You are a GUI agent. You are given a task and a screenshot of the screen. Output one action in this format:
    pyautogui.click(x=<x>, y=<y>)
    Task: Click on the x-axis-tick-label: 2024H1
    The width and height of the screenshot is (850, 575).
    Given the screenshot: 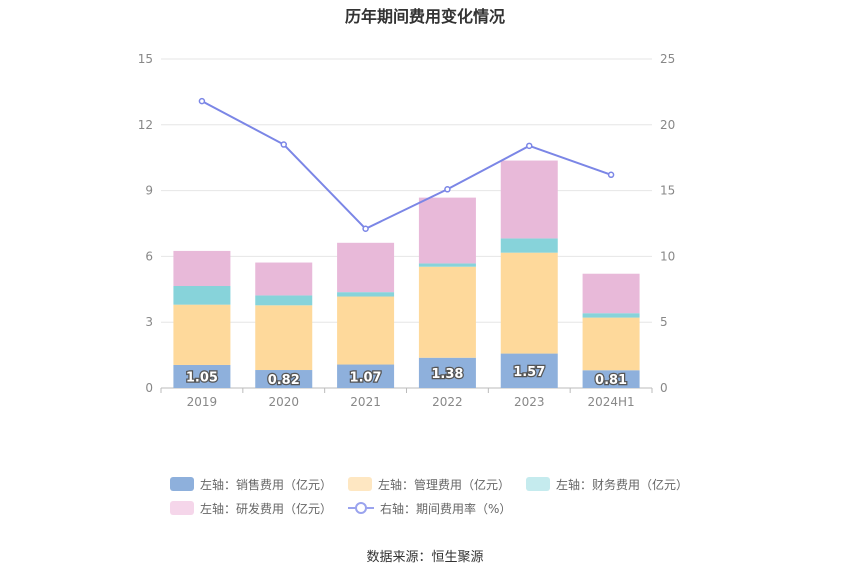 What is the action you would take?
    pyautogui.click(x=610, y=402)
    